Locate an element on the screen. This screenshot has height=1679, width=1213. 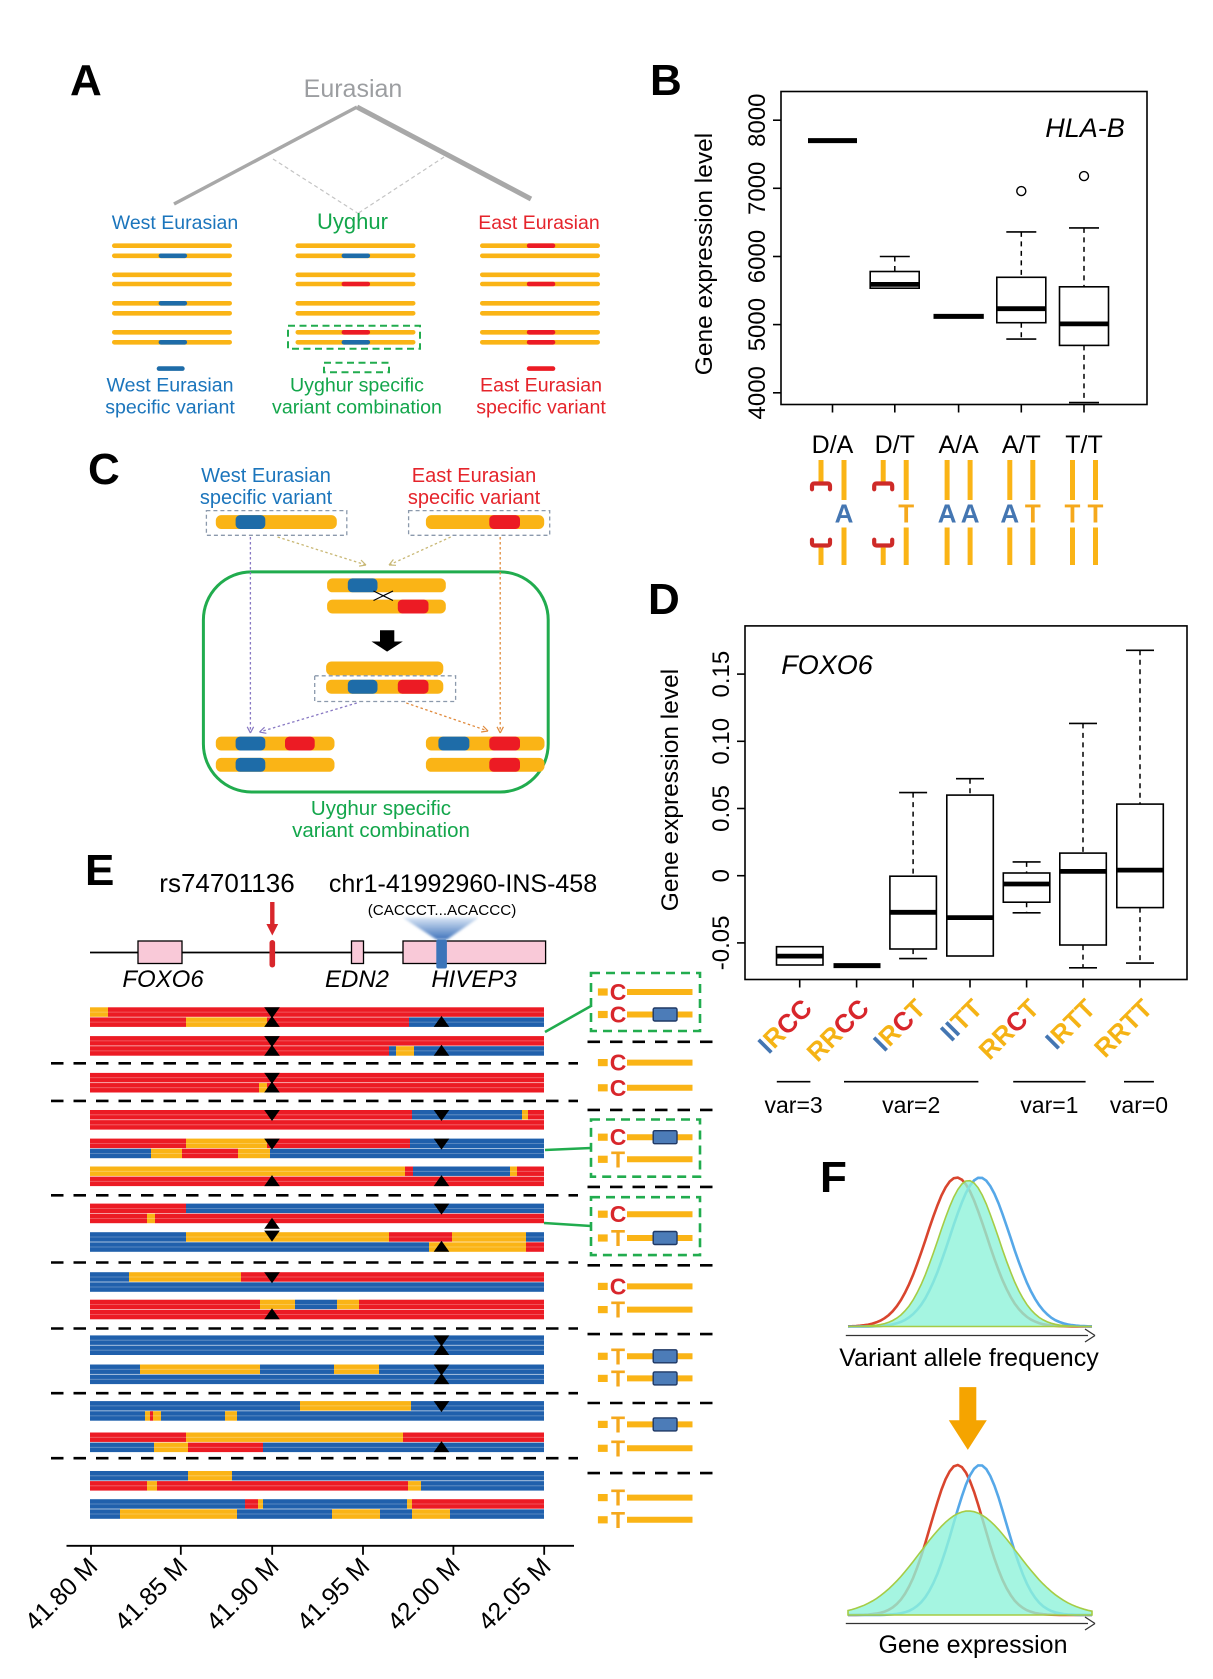
svg-text: D/A is located at coordinates (833, 445).